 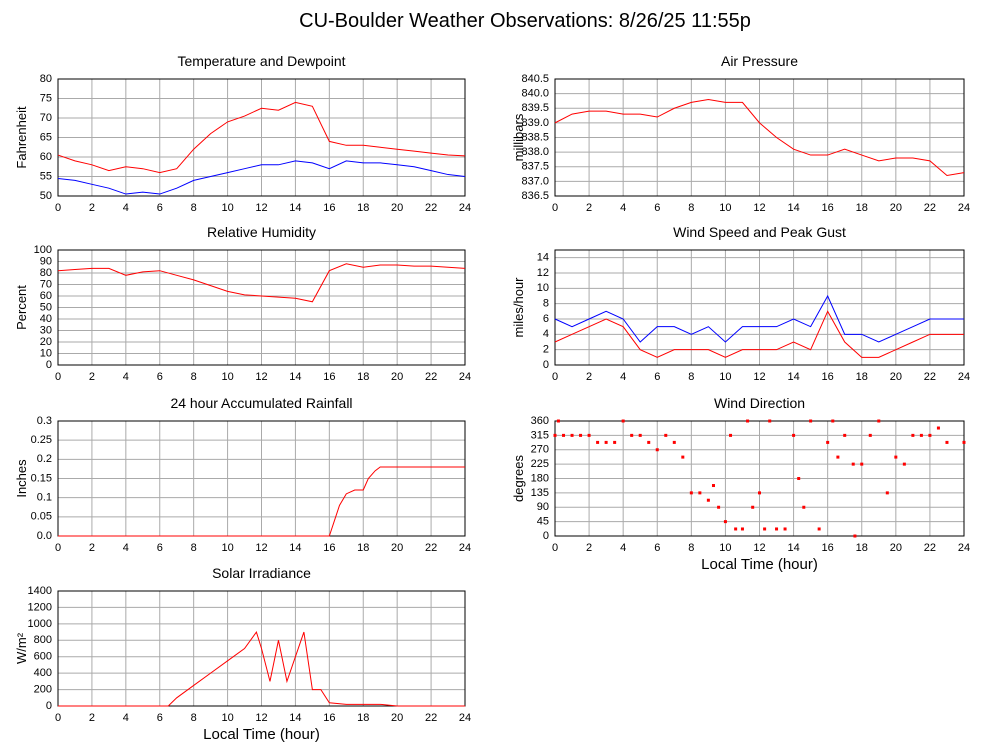 I want to click on y-tick-label: 40, so click(x=46, y=319).